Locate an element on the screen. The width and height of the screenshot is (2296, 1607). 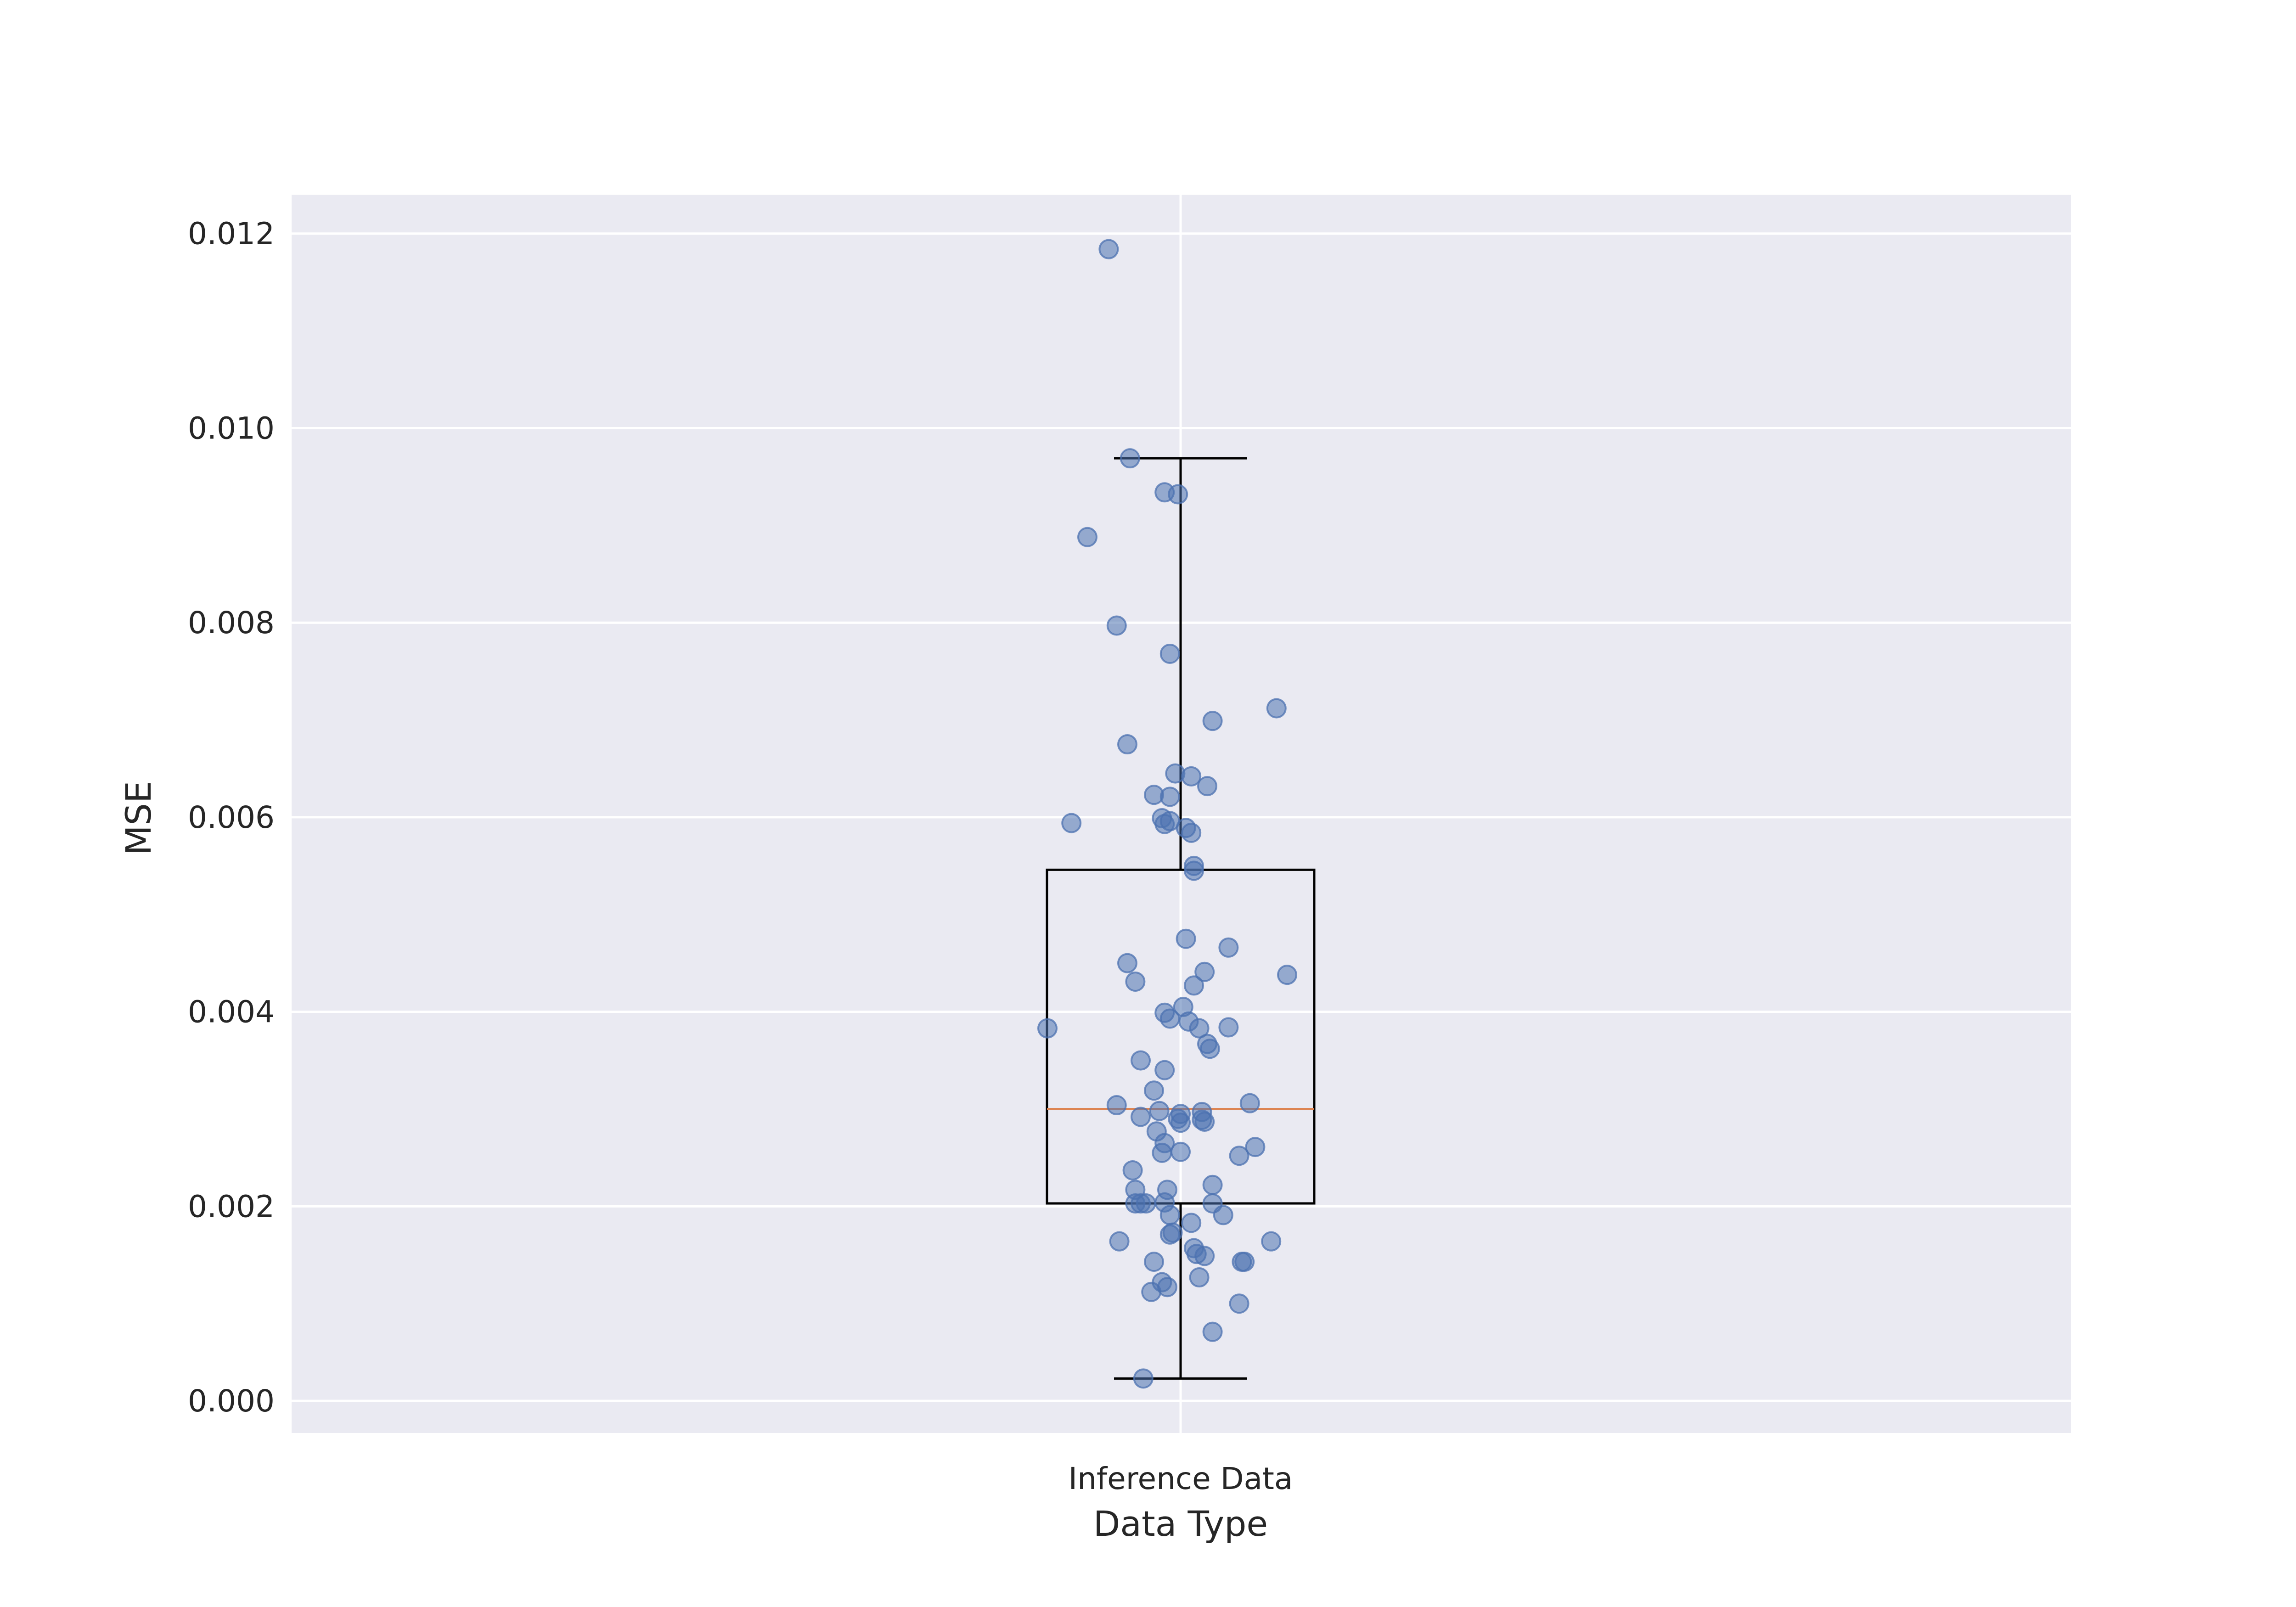
y-tick-label: 0.012 is located at coordinates (231, 234).